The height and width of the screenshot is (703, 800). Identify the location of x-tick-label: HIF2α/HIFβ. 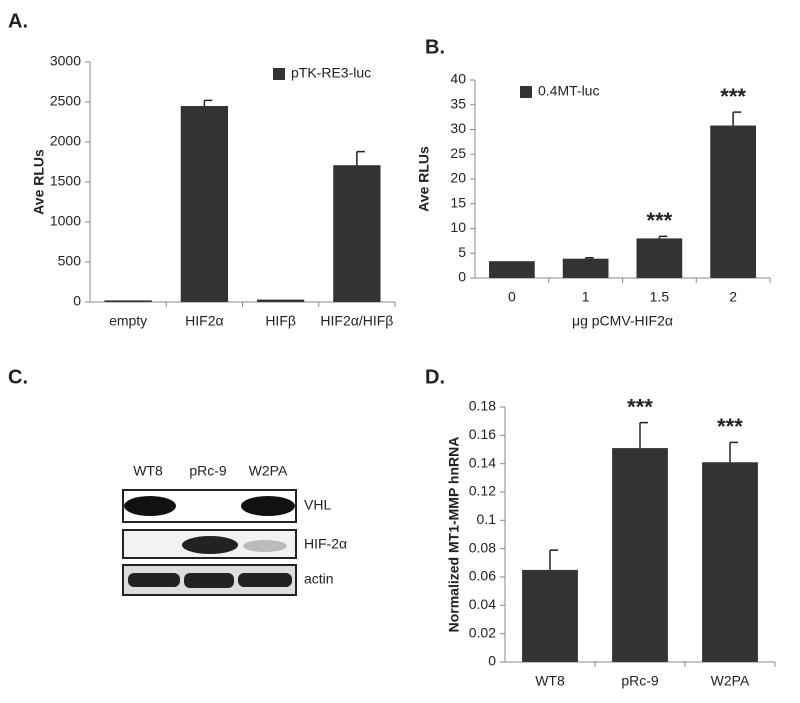
(356, 321).